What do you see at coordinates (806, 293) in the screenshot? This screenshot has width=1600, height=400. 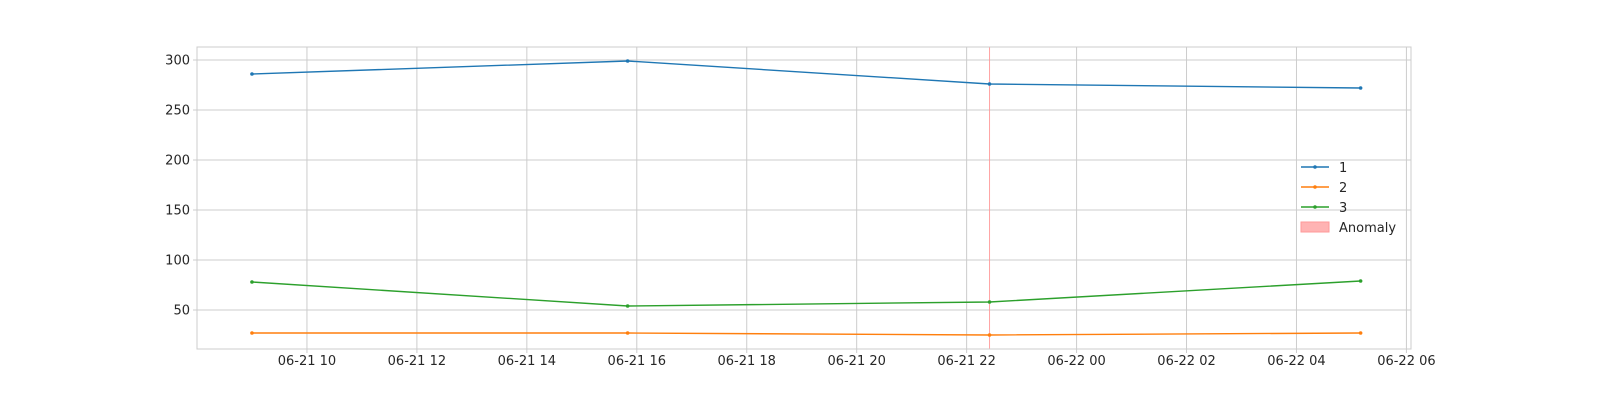 I see `series-3-line` at bounding box center [806, 293].